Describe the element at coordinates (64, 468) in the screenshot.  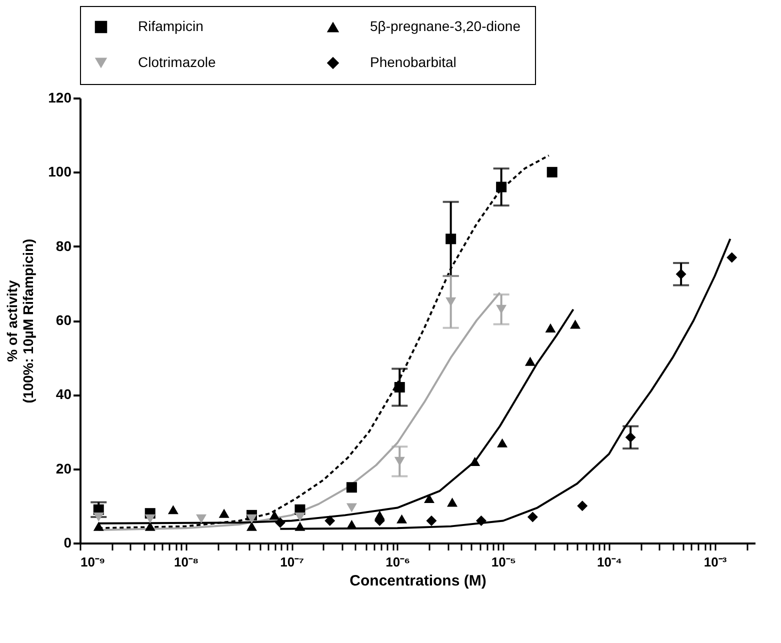
I see `y-tick-label: 20` at that location.